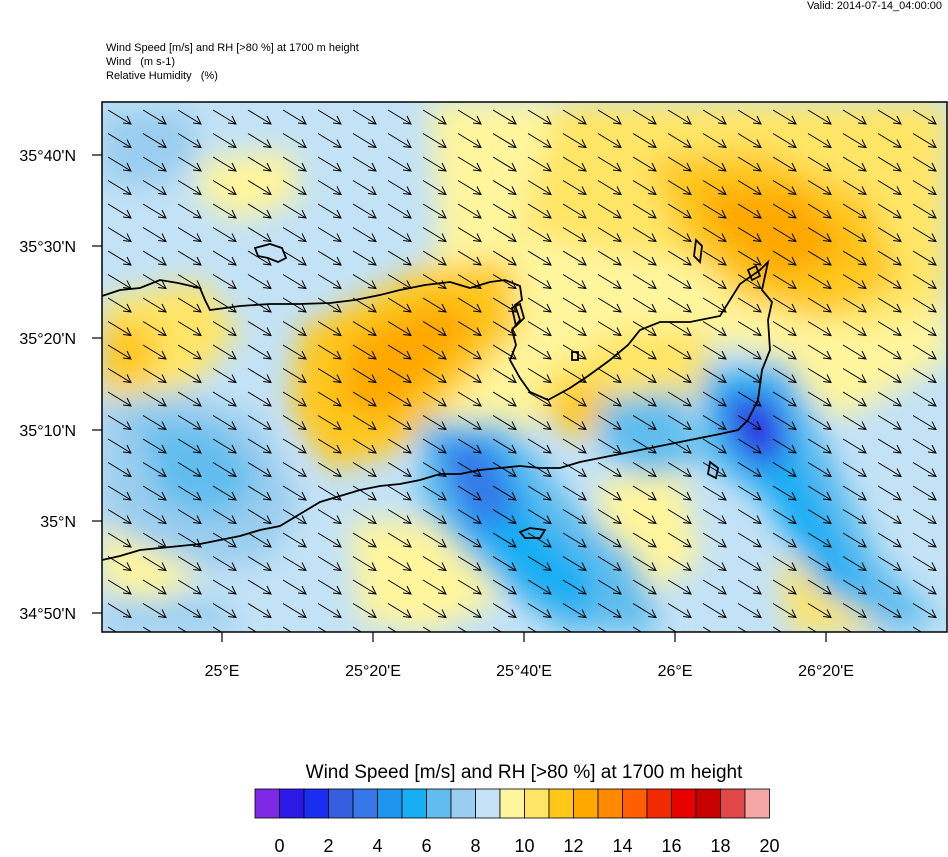  I want to click on colorbar-label: 4, so click(377, 846).